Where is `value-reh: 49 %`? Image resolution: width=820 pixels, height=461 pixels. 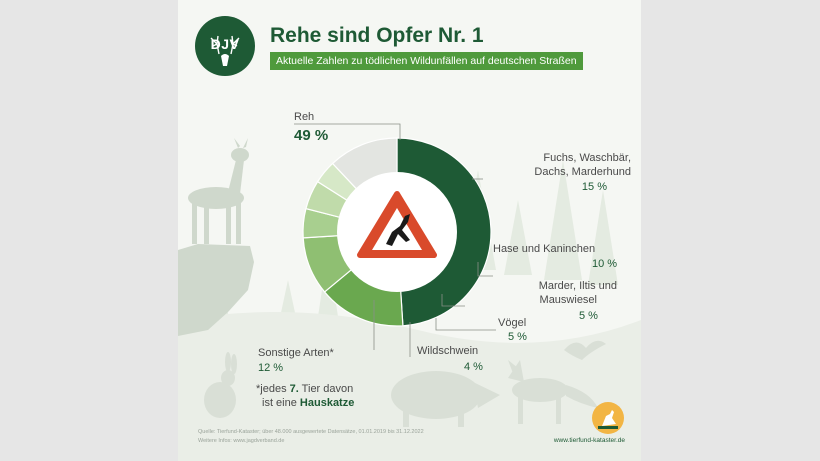
value-reh: 49 % is located at coordinates (311, 135).